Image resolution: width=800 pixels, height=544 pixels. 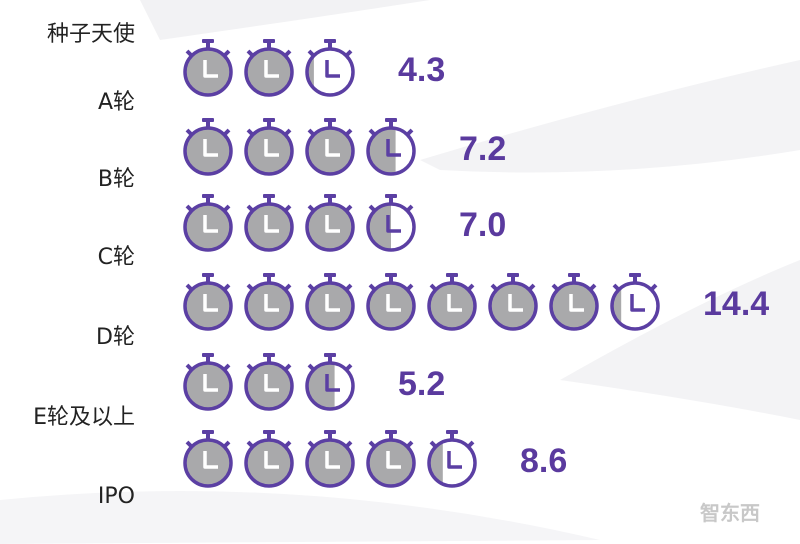 I want to click on stage-label: A轮, so click(x=116, y=102).